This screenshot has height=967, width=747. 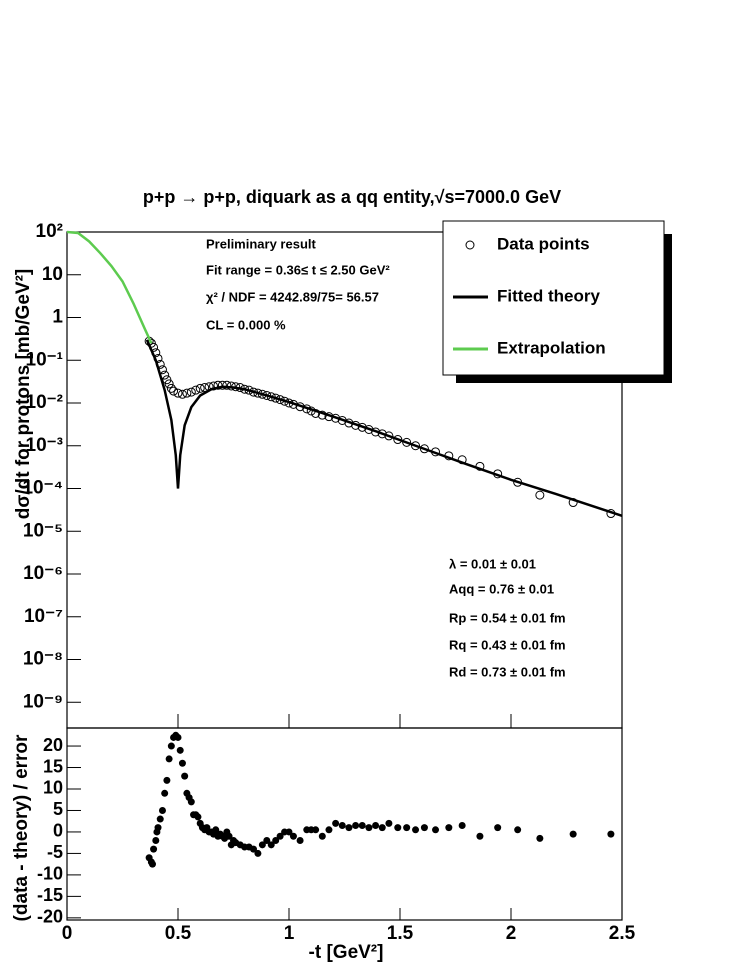 What do you see at coordinates (507, 644) in the screenshot?
I see `fit-parameter: Rq = 0.43 ± 0.01 fm` at bounding box center [507, 644].